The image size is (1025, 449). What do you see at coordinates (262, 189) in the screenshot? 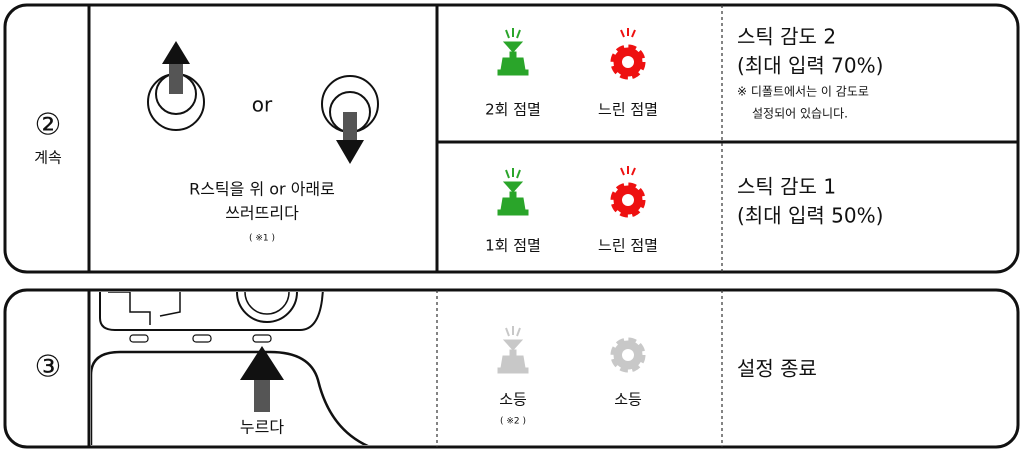
I see `action-text: R스틱을 위 or 아래로` at bounding box center [262, 189].